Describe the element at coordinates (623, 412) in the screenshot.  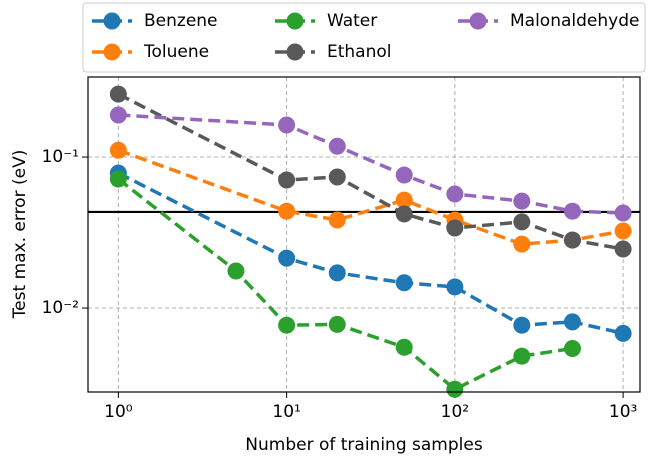
I see `x-tick-label: 10³` at that location.